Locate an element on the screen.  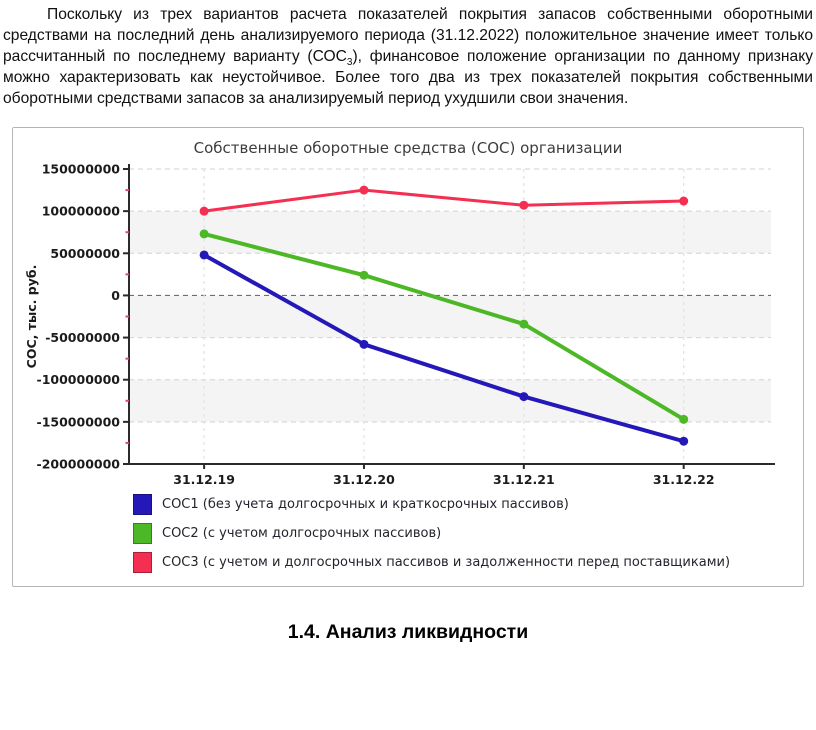
y-tick-label: -100000000 is located at coordinates (79, 379).